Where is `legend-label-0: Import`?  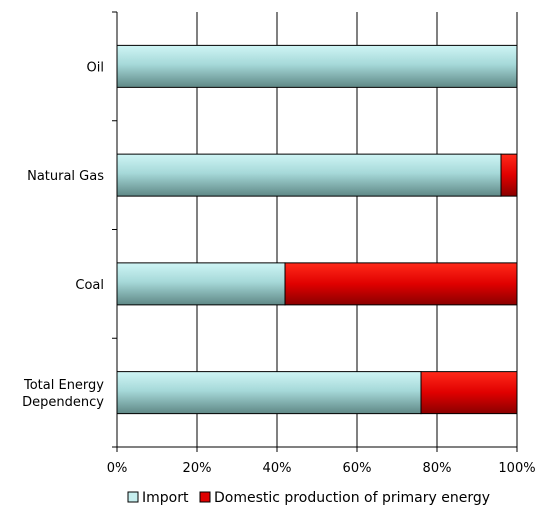
legend-label-0: Import is located at coordinates (165, 498).